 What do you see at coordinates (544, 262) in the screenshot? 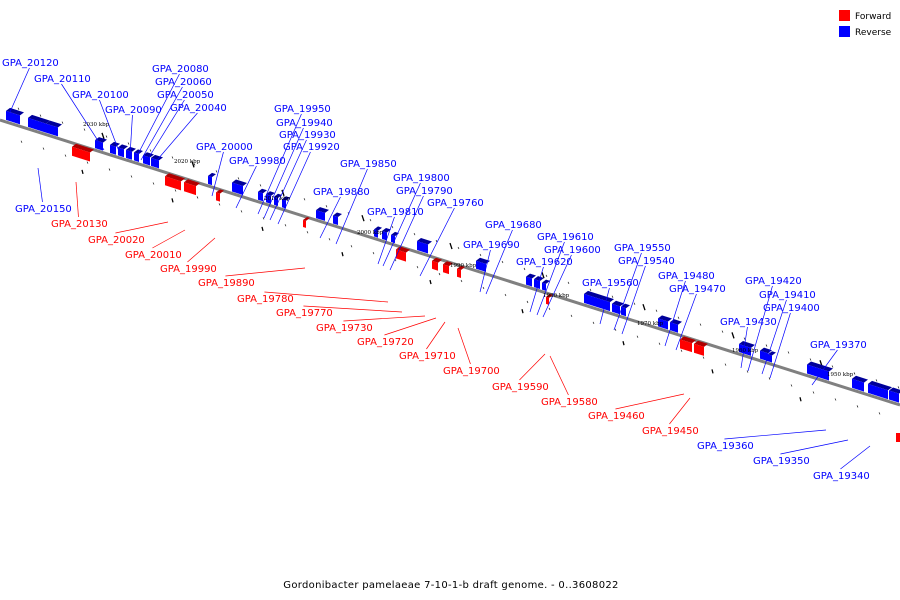
I see `gene-label: GPA_19620` at bounding box center [544, 262].